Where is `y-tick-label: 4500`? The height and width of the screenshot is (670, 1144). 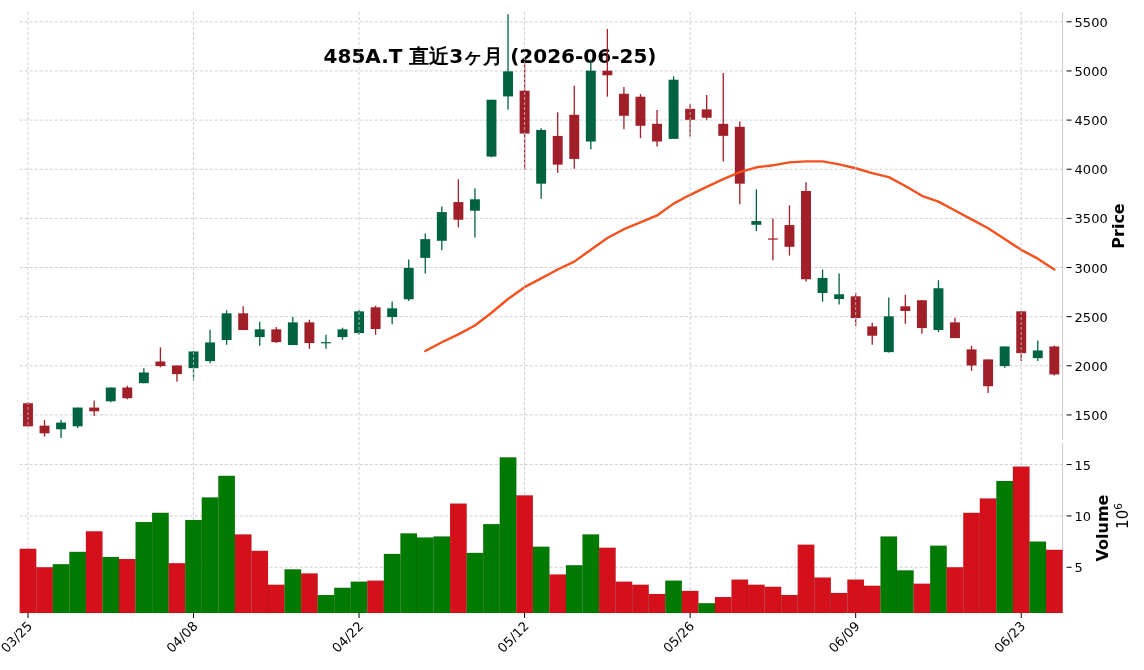
y-tick-label: 4500 is located at coordinates (1091, 121).